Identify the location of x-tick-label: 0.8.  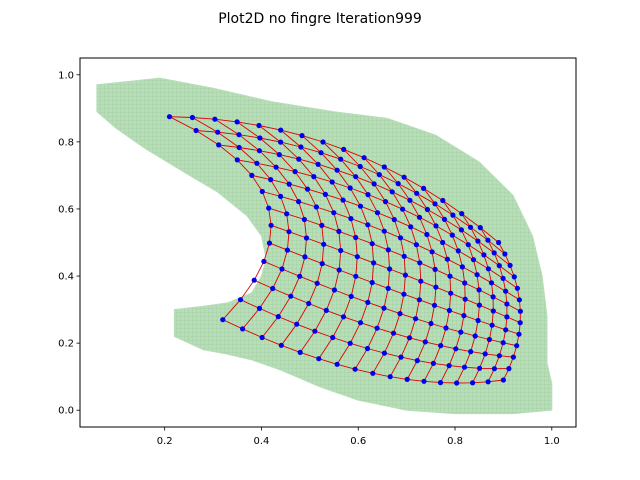
(455, 441).